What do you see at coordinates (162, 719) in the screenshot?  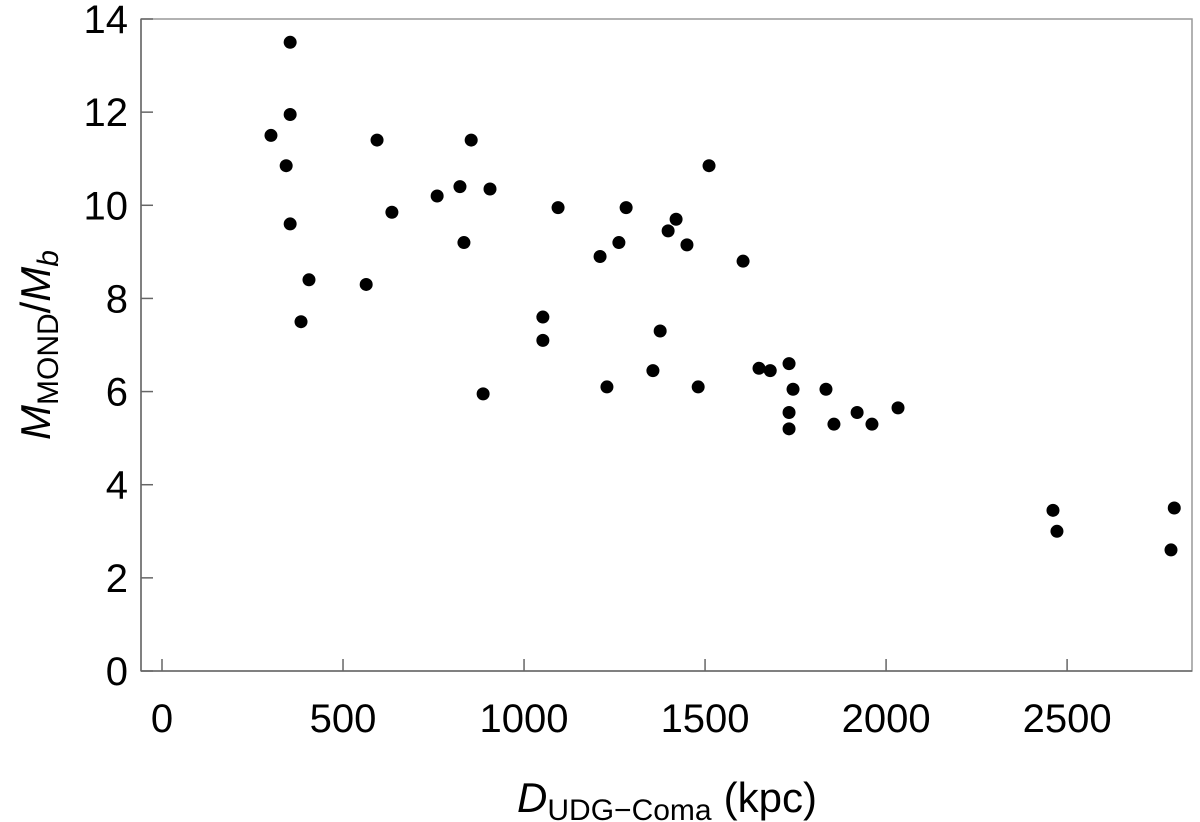 I see `x-tick-label: 0` at bounding box center [162, 719].